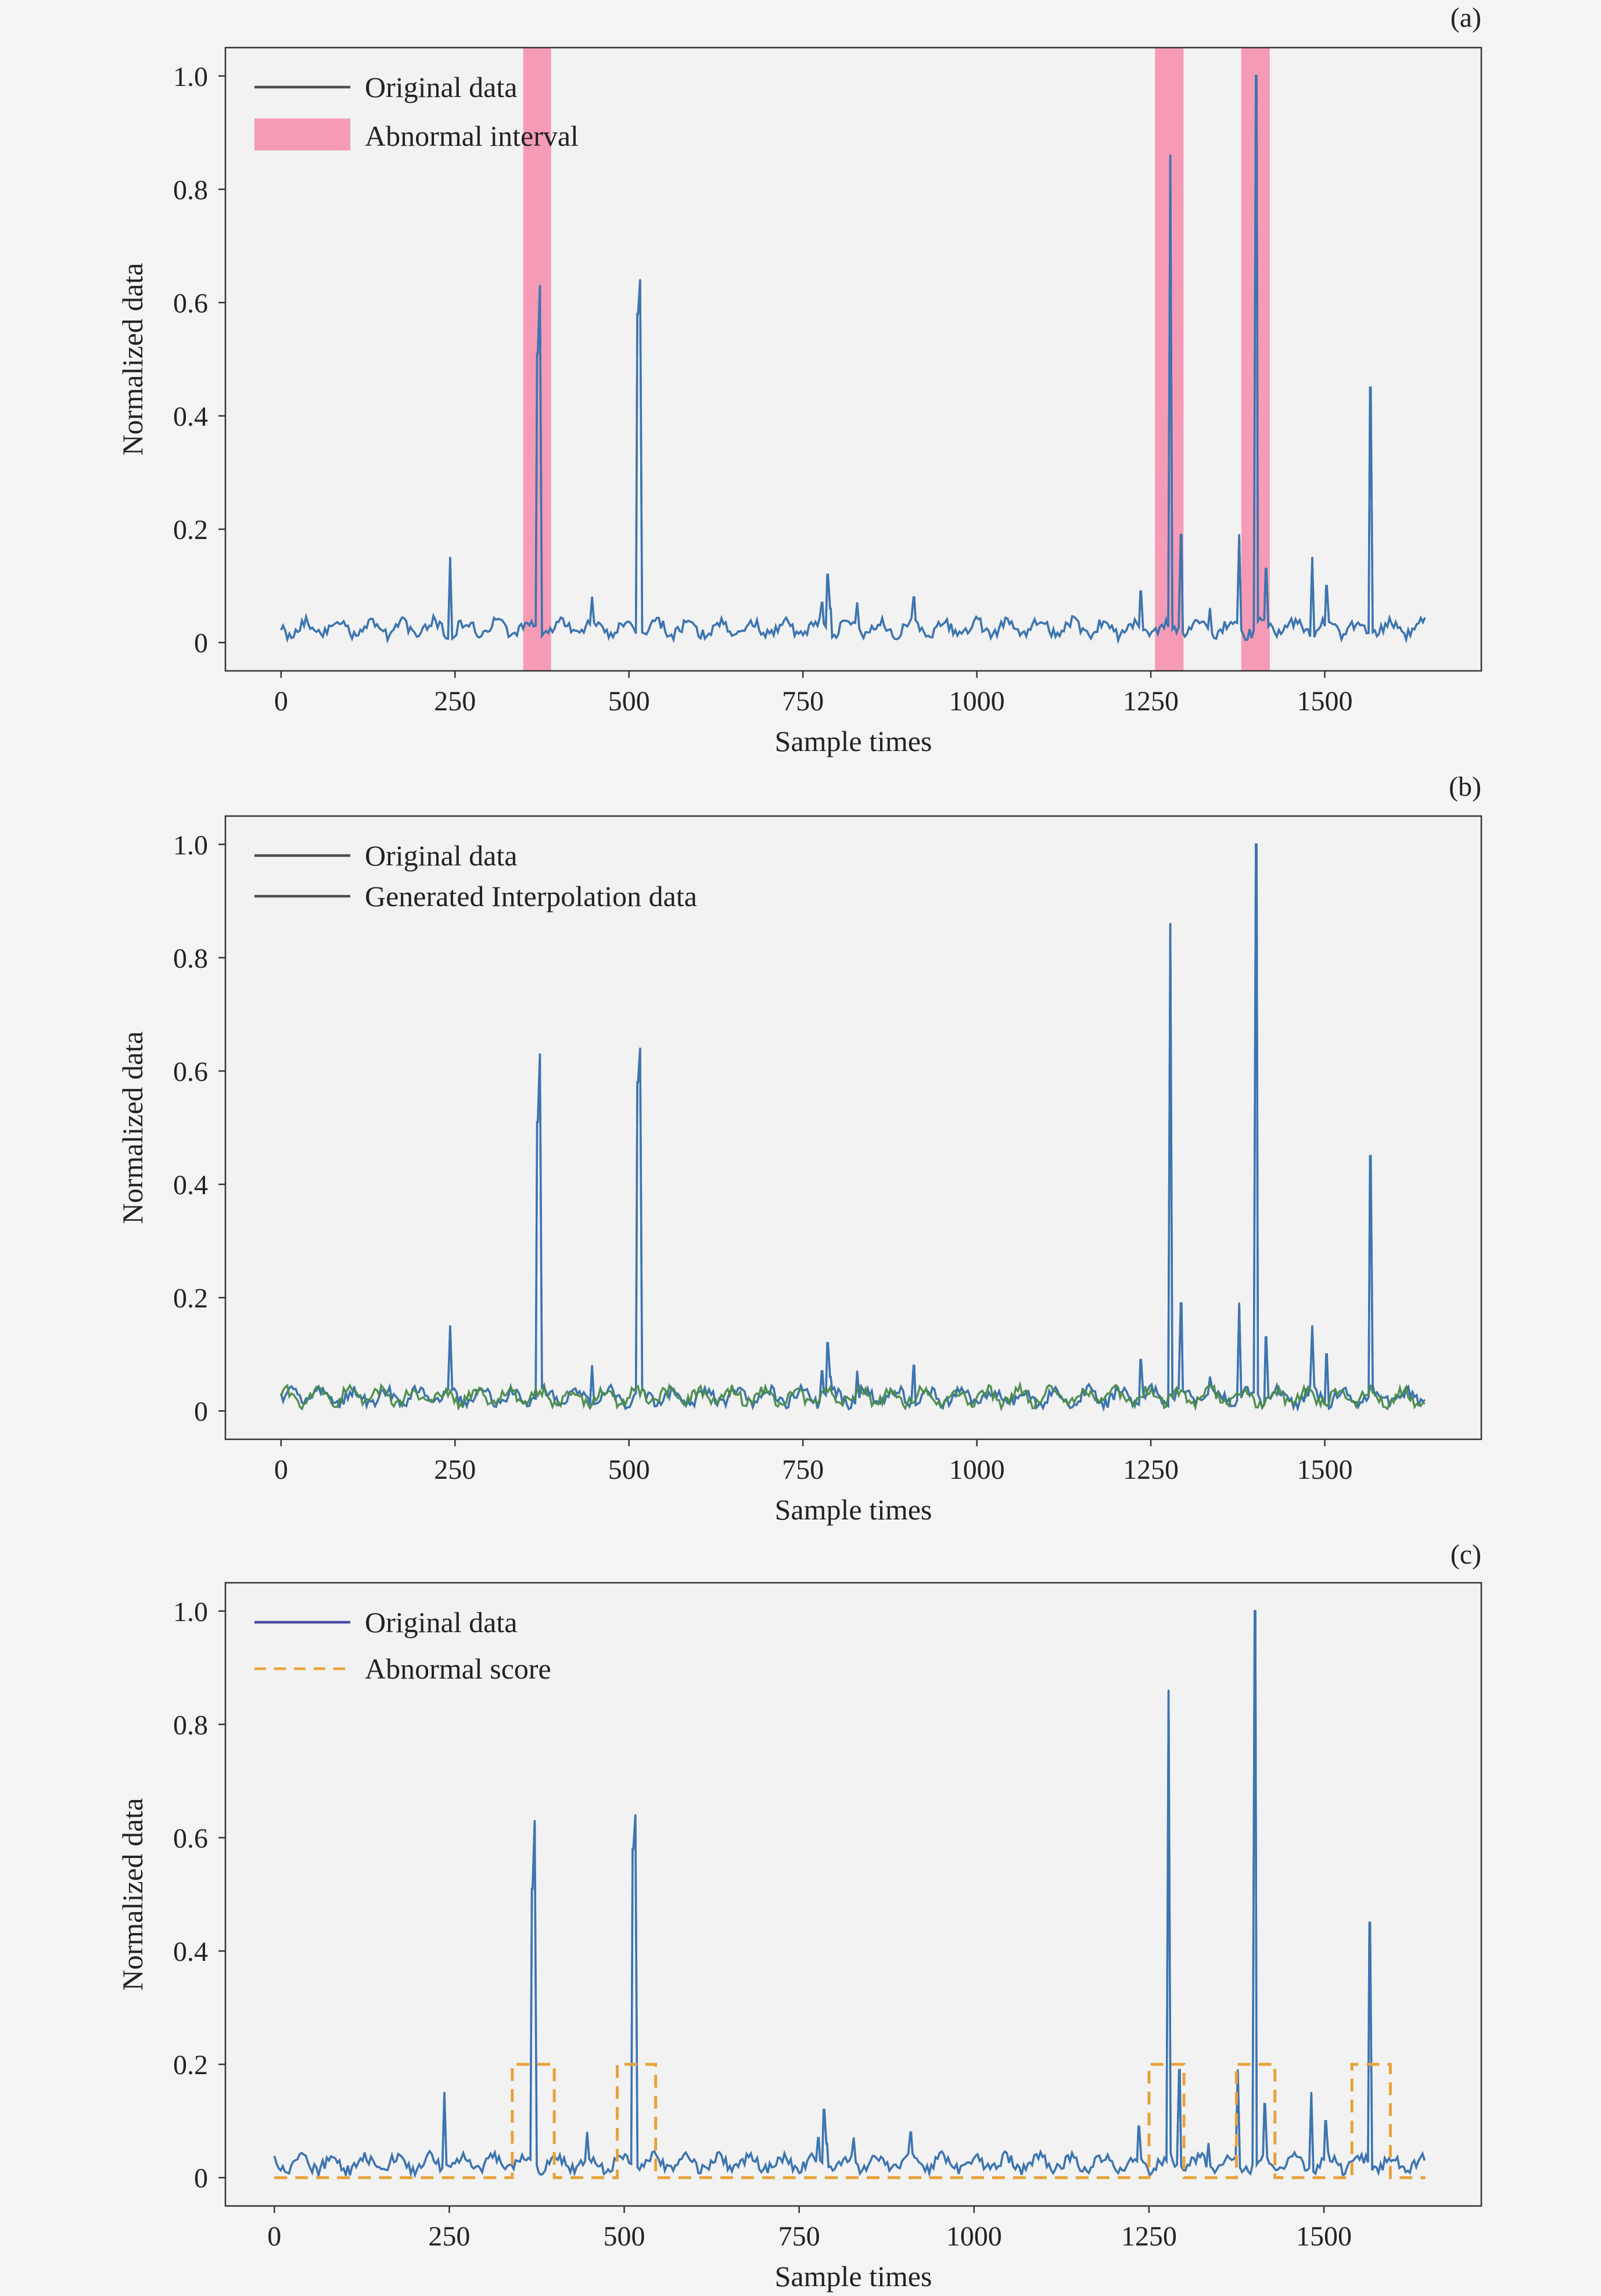 Image resolution: width=1601 pixels, height=2296 pixels. Describe the element at coordinates (1466, 1554) in the screenshot. I see `panel-label-c: (c)` at that location.